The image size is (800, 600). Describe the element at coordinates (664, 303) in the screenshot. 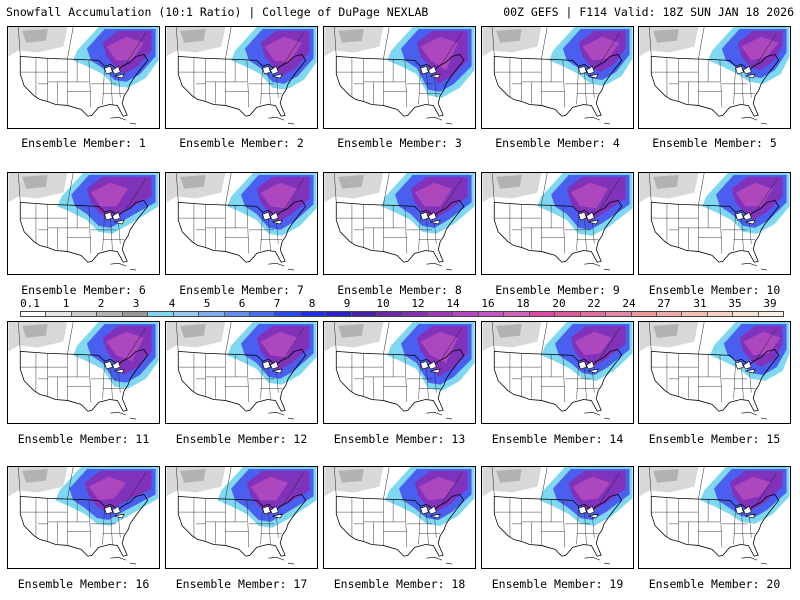

I see `colorbar-tick-label: 27` at that location.